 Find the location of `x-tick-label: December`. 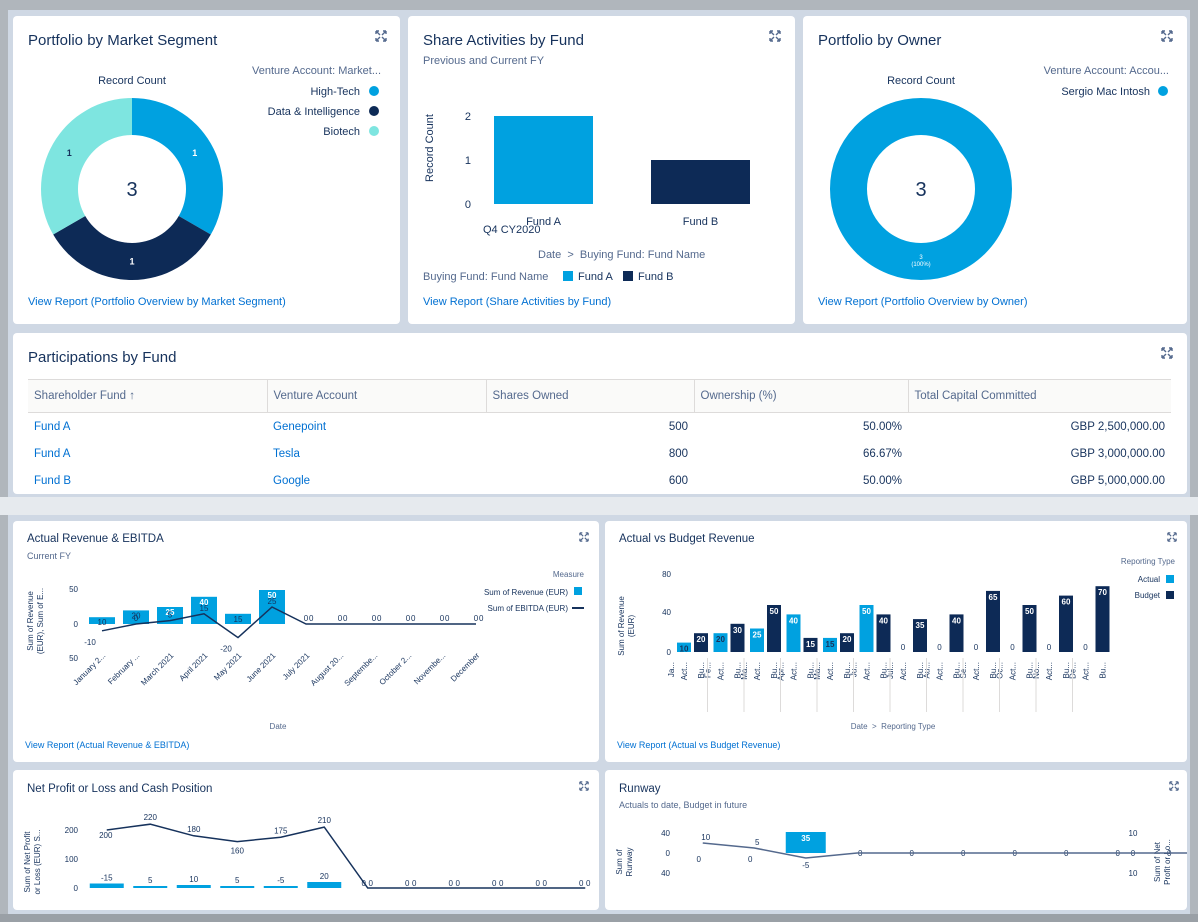

x-tick-label: December is located at coordinates (465, 667).